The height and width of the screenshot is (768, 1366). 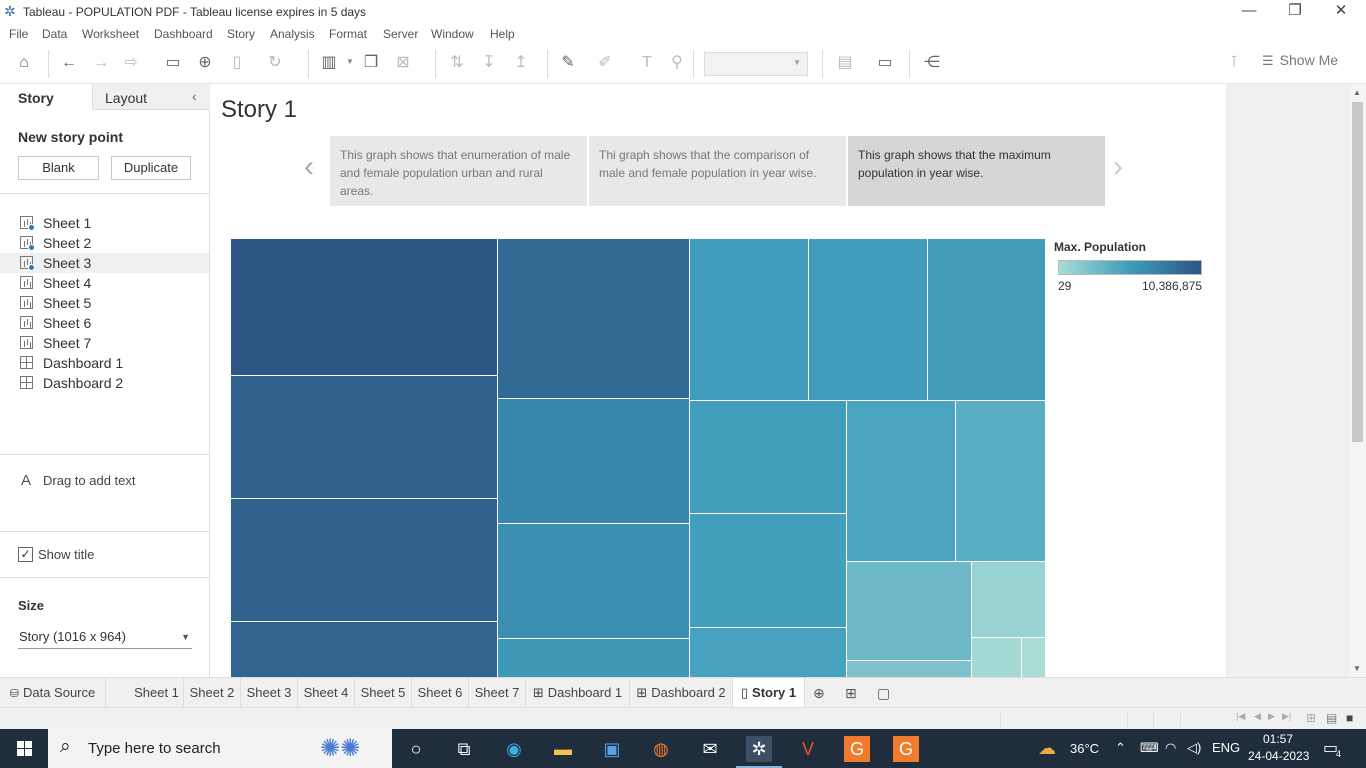 What do you see at coordinates (269, 693) in the screenshot?
I see `tab-sheet-3: Sheet 3` at bounding box center [269, 693].